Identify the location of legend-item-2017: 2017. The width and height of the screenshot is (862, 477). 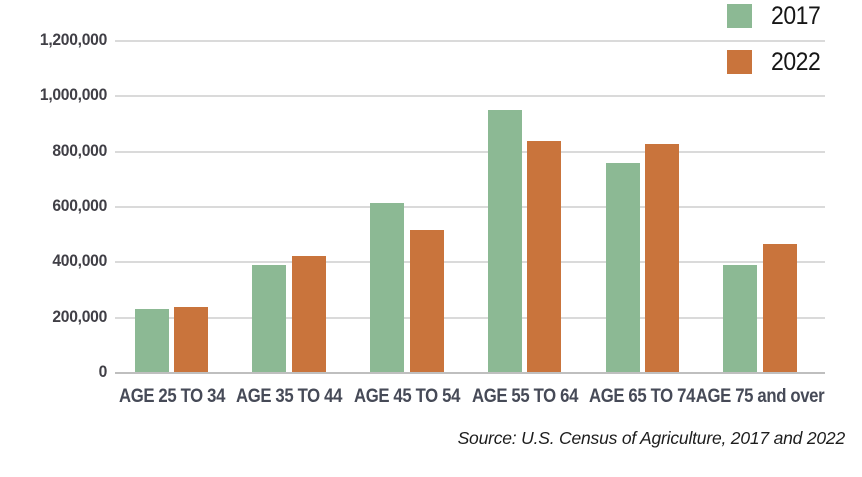
(776, 16).